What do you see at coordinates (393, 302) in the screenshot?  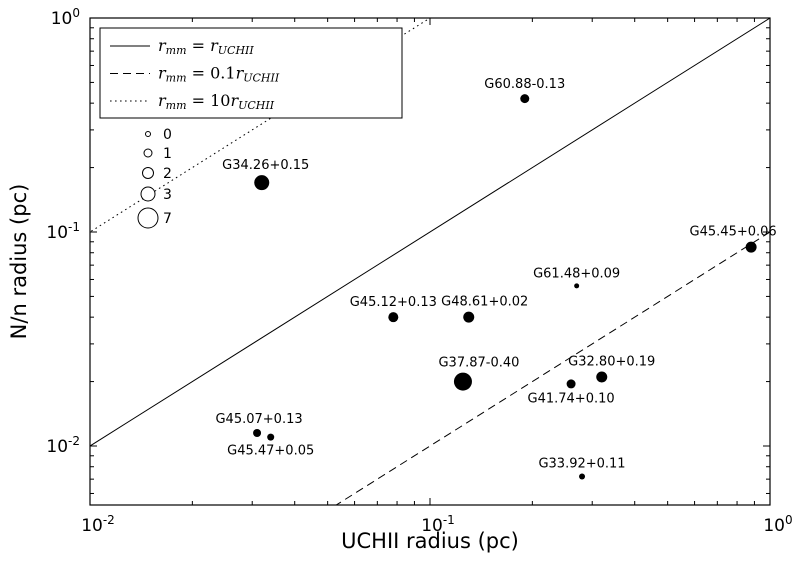 I see `point-label: G45.12+0.13` at bounding box center [393, 302].